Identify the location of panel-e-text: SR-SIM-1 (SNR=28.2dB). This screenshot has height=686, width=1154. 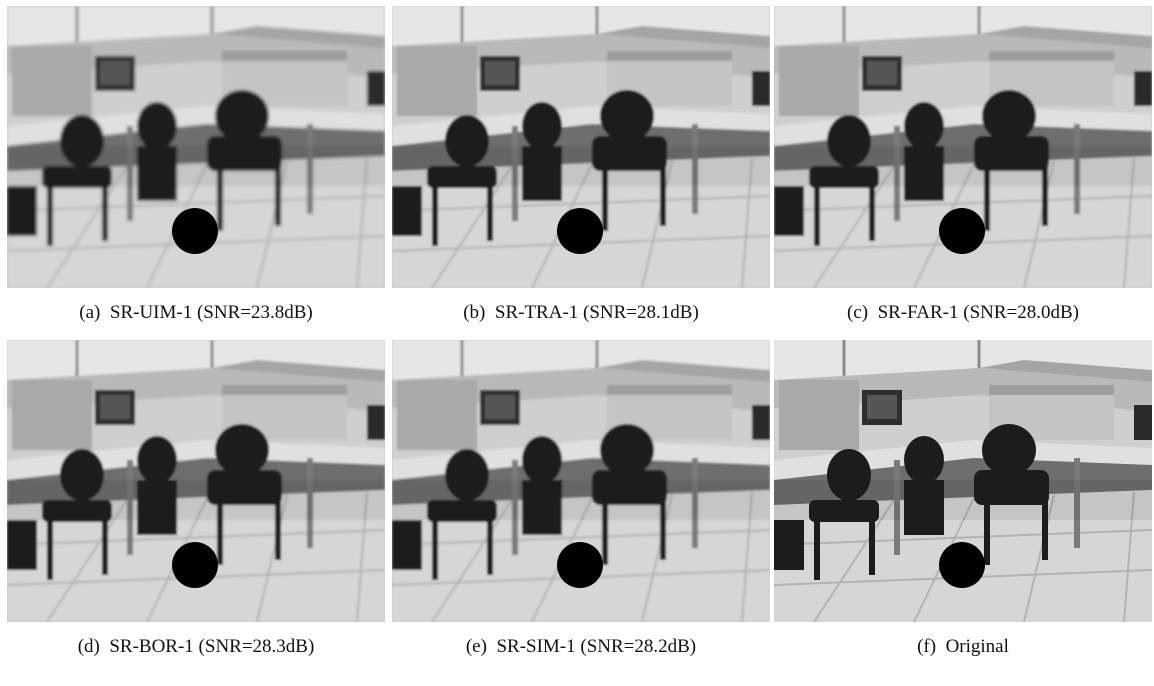
(596, 646).